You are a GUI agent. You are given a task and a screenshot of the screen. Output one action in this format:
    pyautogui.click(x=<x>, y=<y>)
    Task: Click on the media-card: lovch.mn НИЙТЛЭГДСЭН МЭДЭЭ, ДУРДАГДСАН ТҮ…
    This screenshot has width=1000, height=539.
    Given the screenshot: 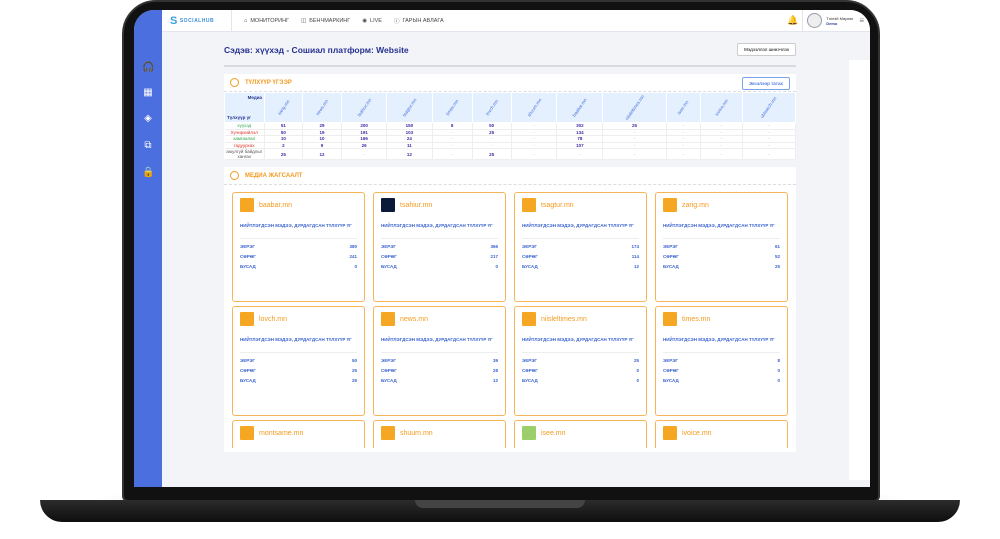 What is the action you would take?
    pyautogui.click(x=298, y=361)
    